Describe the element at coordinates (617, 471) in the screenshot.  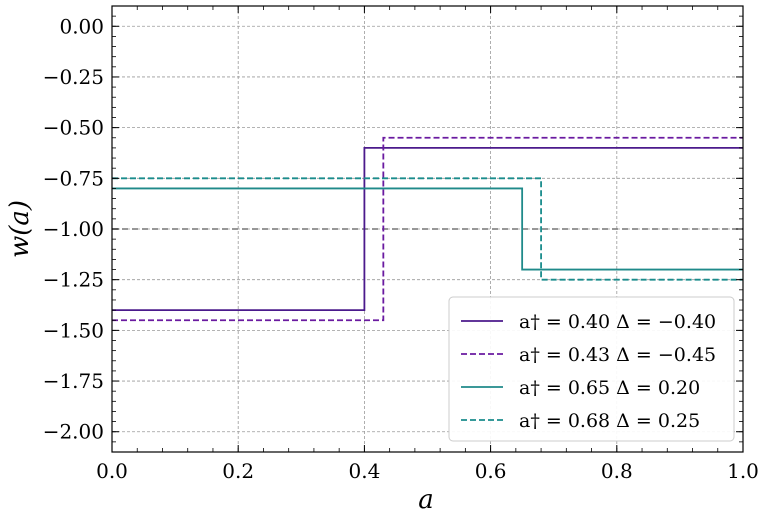
I see `x-tick-label: 0.8` at that location.